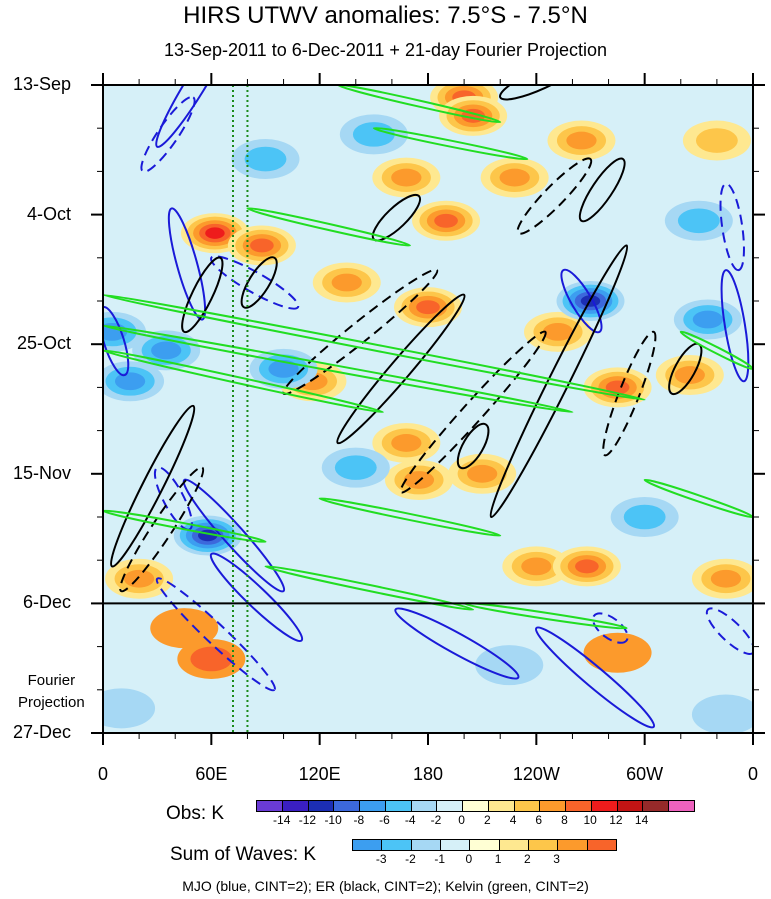 The width and height of the screenshot is (771, 899). What do you see at coordinates (469, 859) in the screenshot?
I see `colorbar-tick-label: 0` at bounding box center [469, 859].